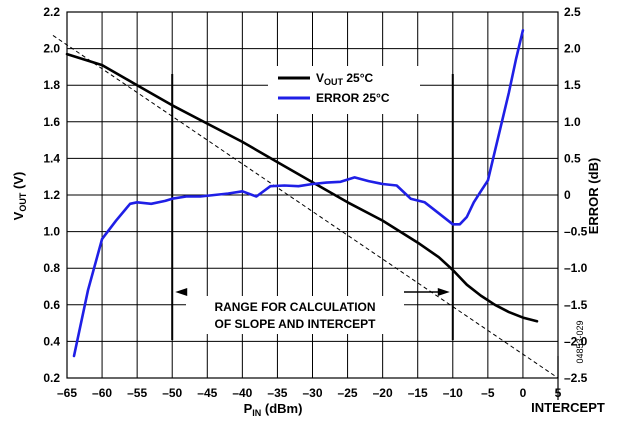 This screenshot has height=423, width=625. I want to click on right-y-tick-label: 1.0, so click(572, 122).